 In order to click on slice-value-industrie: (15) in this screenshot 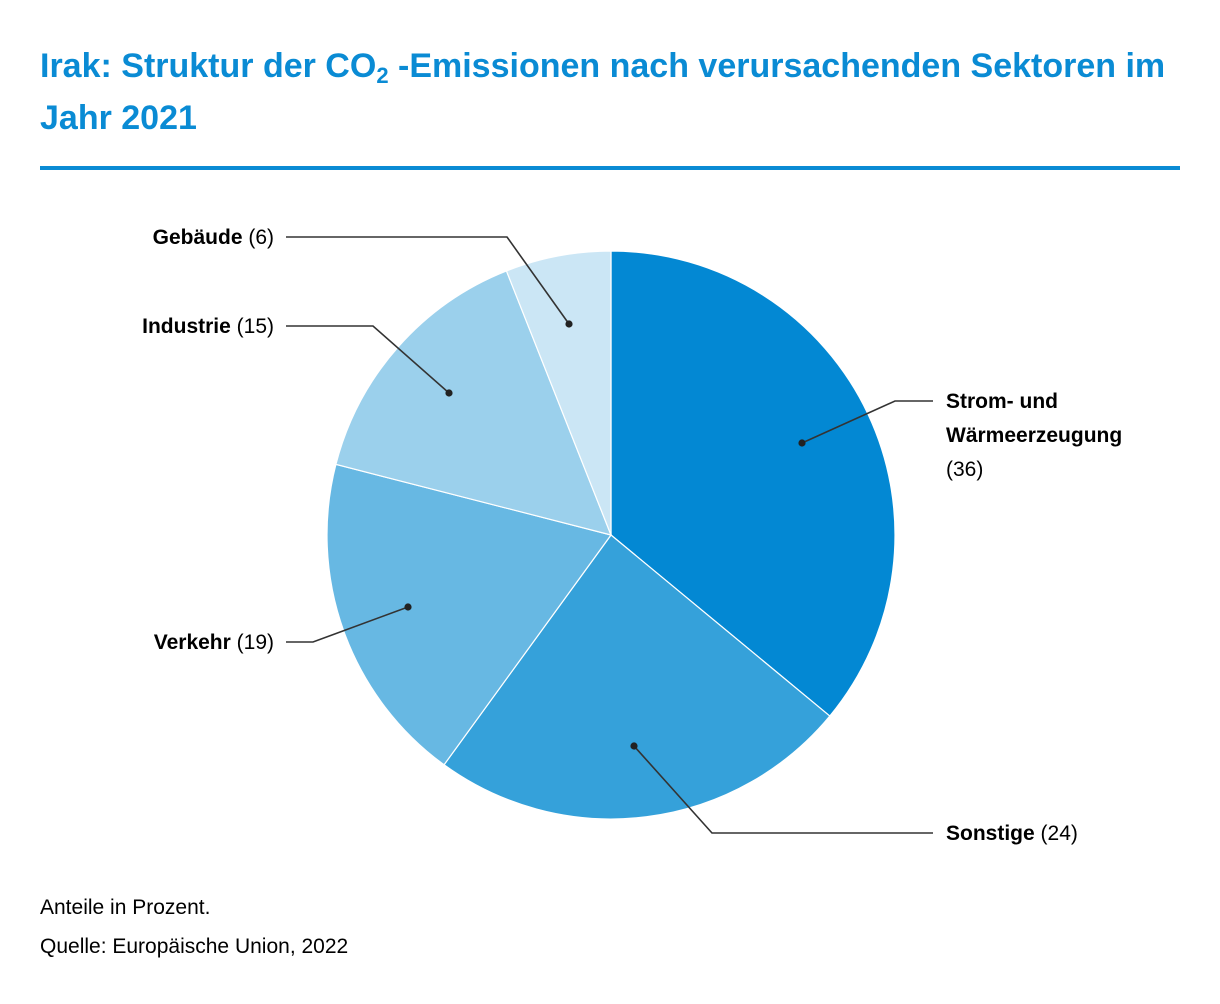, I will do `click(252, 326)`.